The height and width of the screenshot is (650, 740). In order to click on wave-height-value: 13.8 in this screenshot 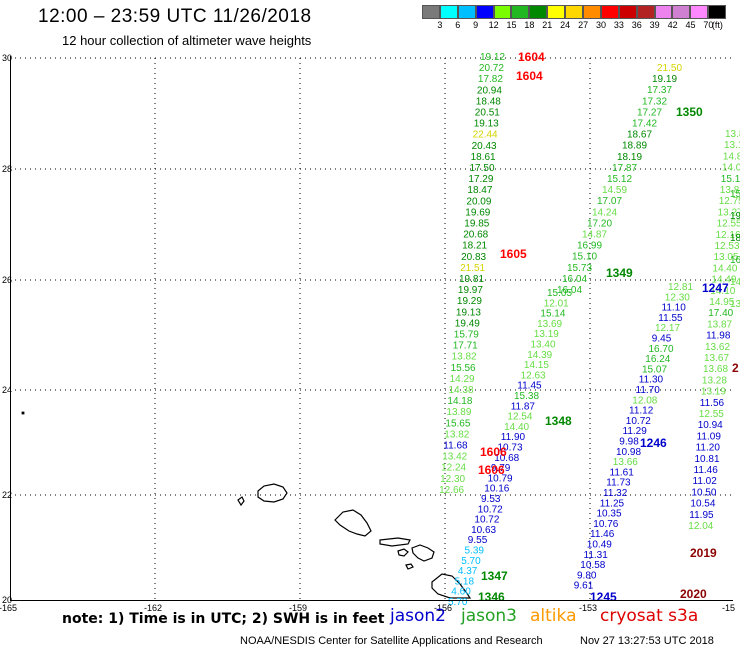, I will do `click(732, 134)`.